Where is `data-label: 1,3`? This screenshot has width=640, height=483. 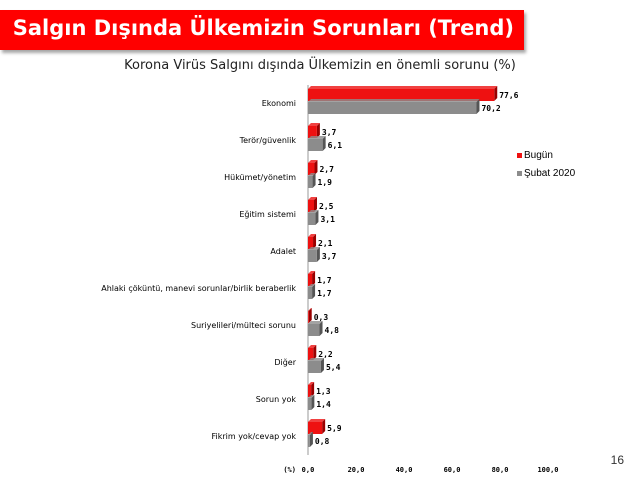
data-label: 1,3 is located at coordinates (323, 391).